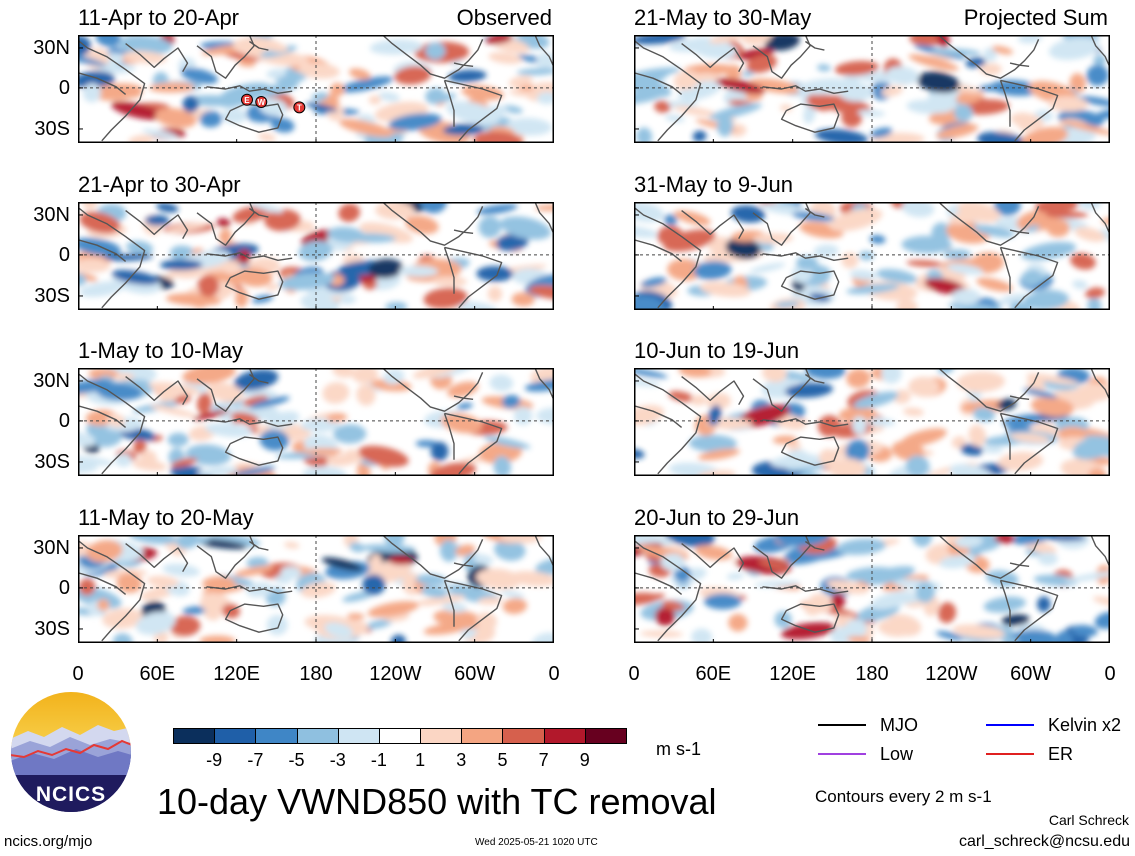 The image size is (1135, 856). Describe the element at coordinates (1085, 725) in the screenshot. I see `legend-label: Kelvin x2` at that location.